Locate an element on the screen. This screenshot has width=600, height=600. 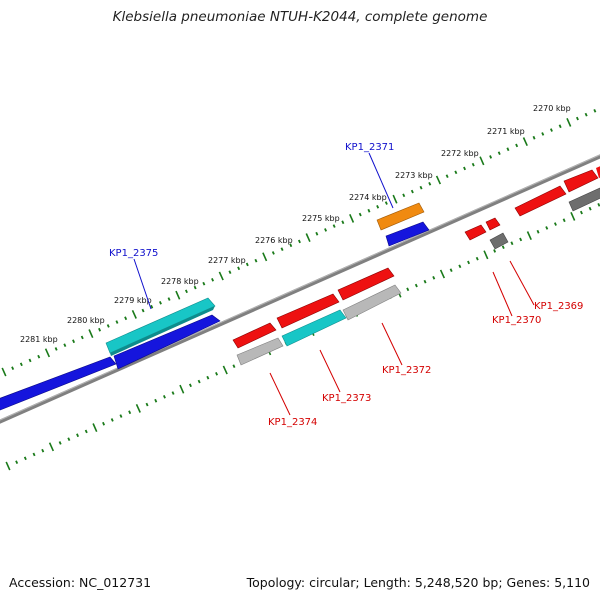
gene-arrow-red-right-edge is located at coordinates (598, 172).